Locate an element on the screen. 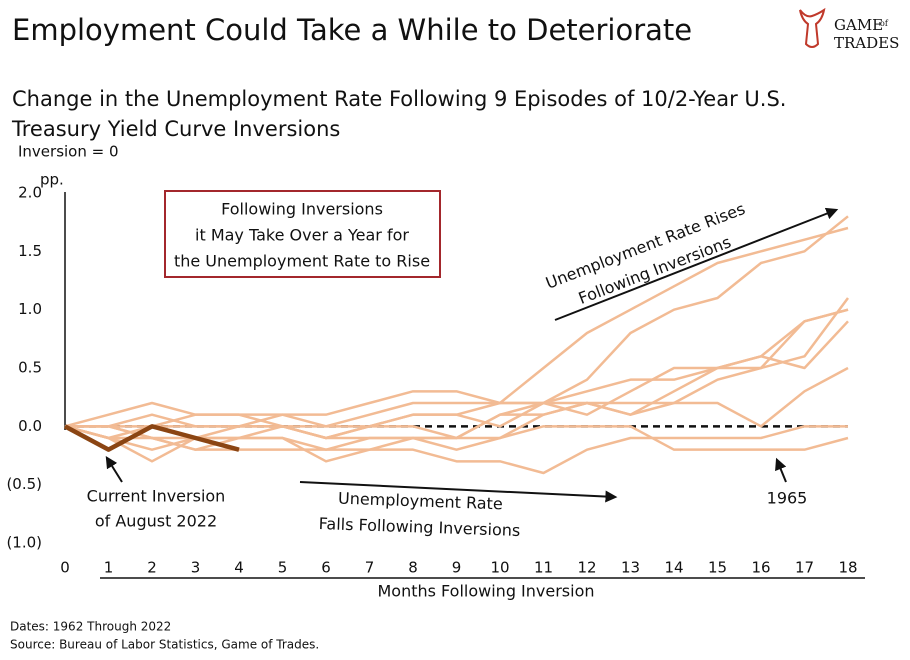 Image resolution: width=910 pixels, height=660 pixels. x-tick-label: 16 is located at coordinates (760, 568).